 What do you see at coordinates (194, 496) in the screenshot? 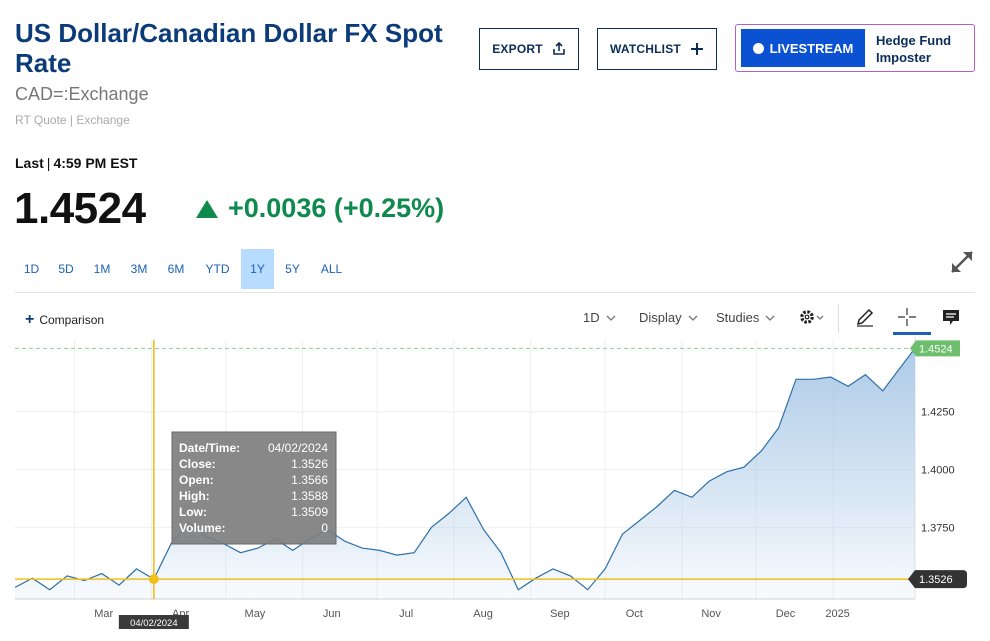
I see `tooltip-label: High:` at bounding box center [194, 496].